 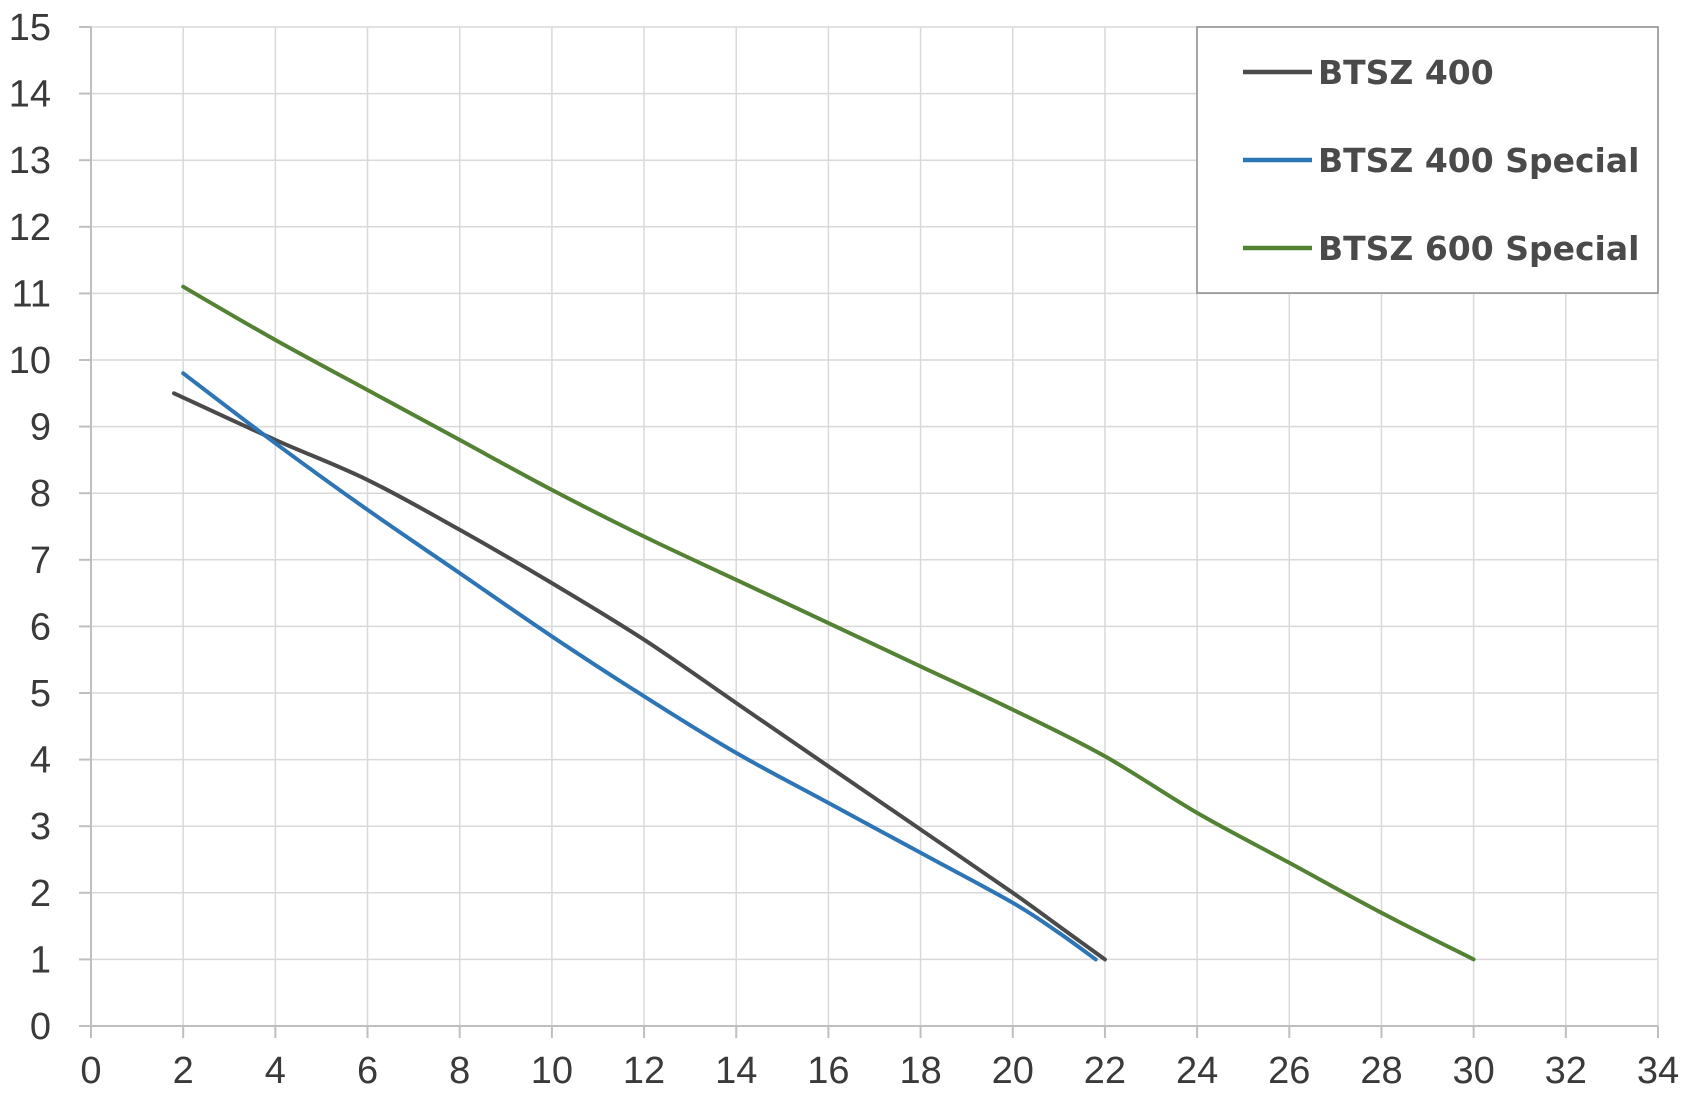 What do you see at coordinates (30, 28) in the screenshot?
I see `y-tick-label: 15` at bounding box center [30, 28].